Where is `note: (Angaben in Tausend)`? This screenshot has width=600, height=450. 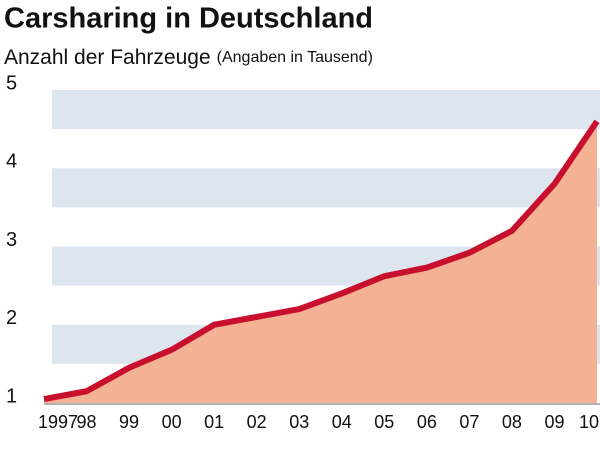
note: (Angaben in Tausend) is located at coordinates (295, 57).